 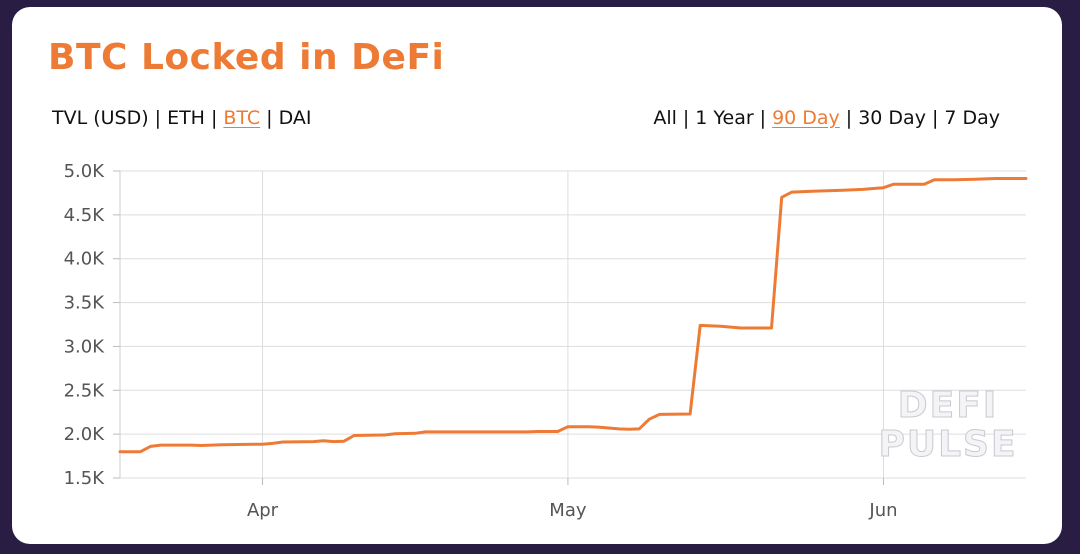 What do you see at coordinates (882, 510) in the screenshot?
I see `x-tick-label: Jun` at bounding box center [882, 510].